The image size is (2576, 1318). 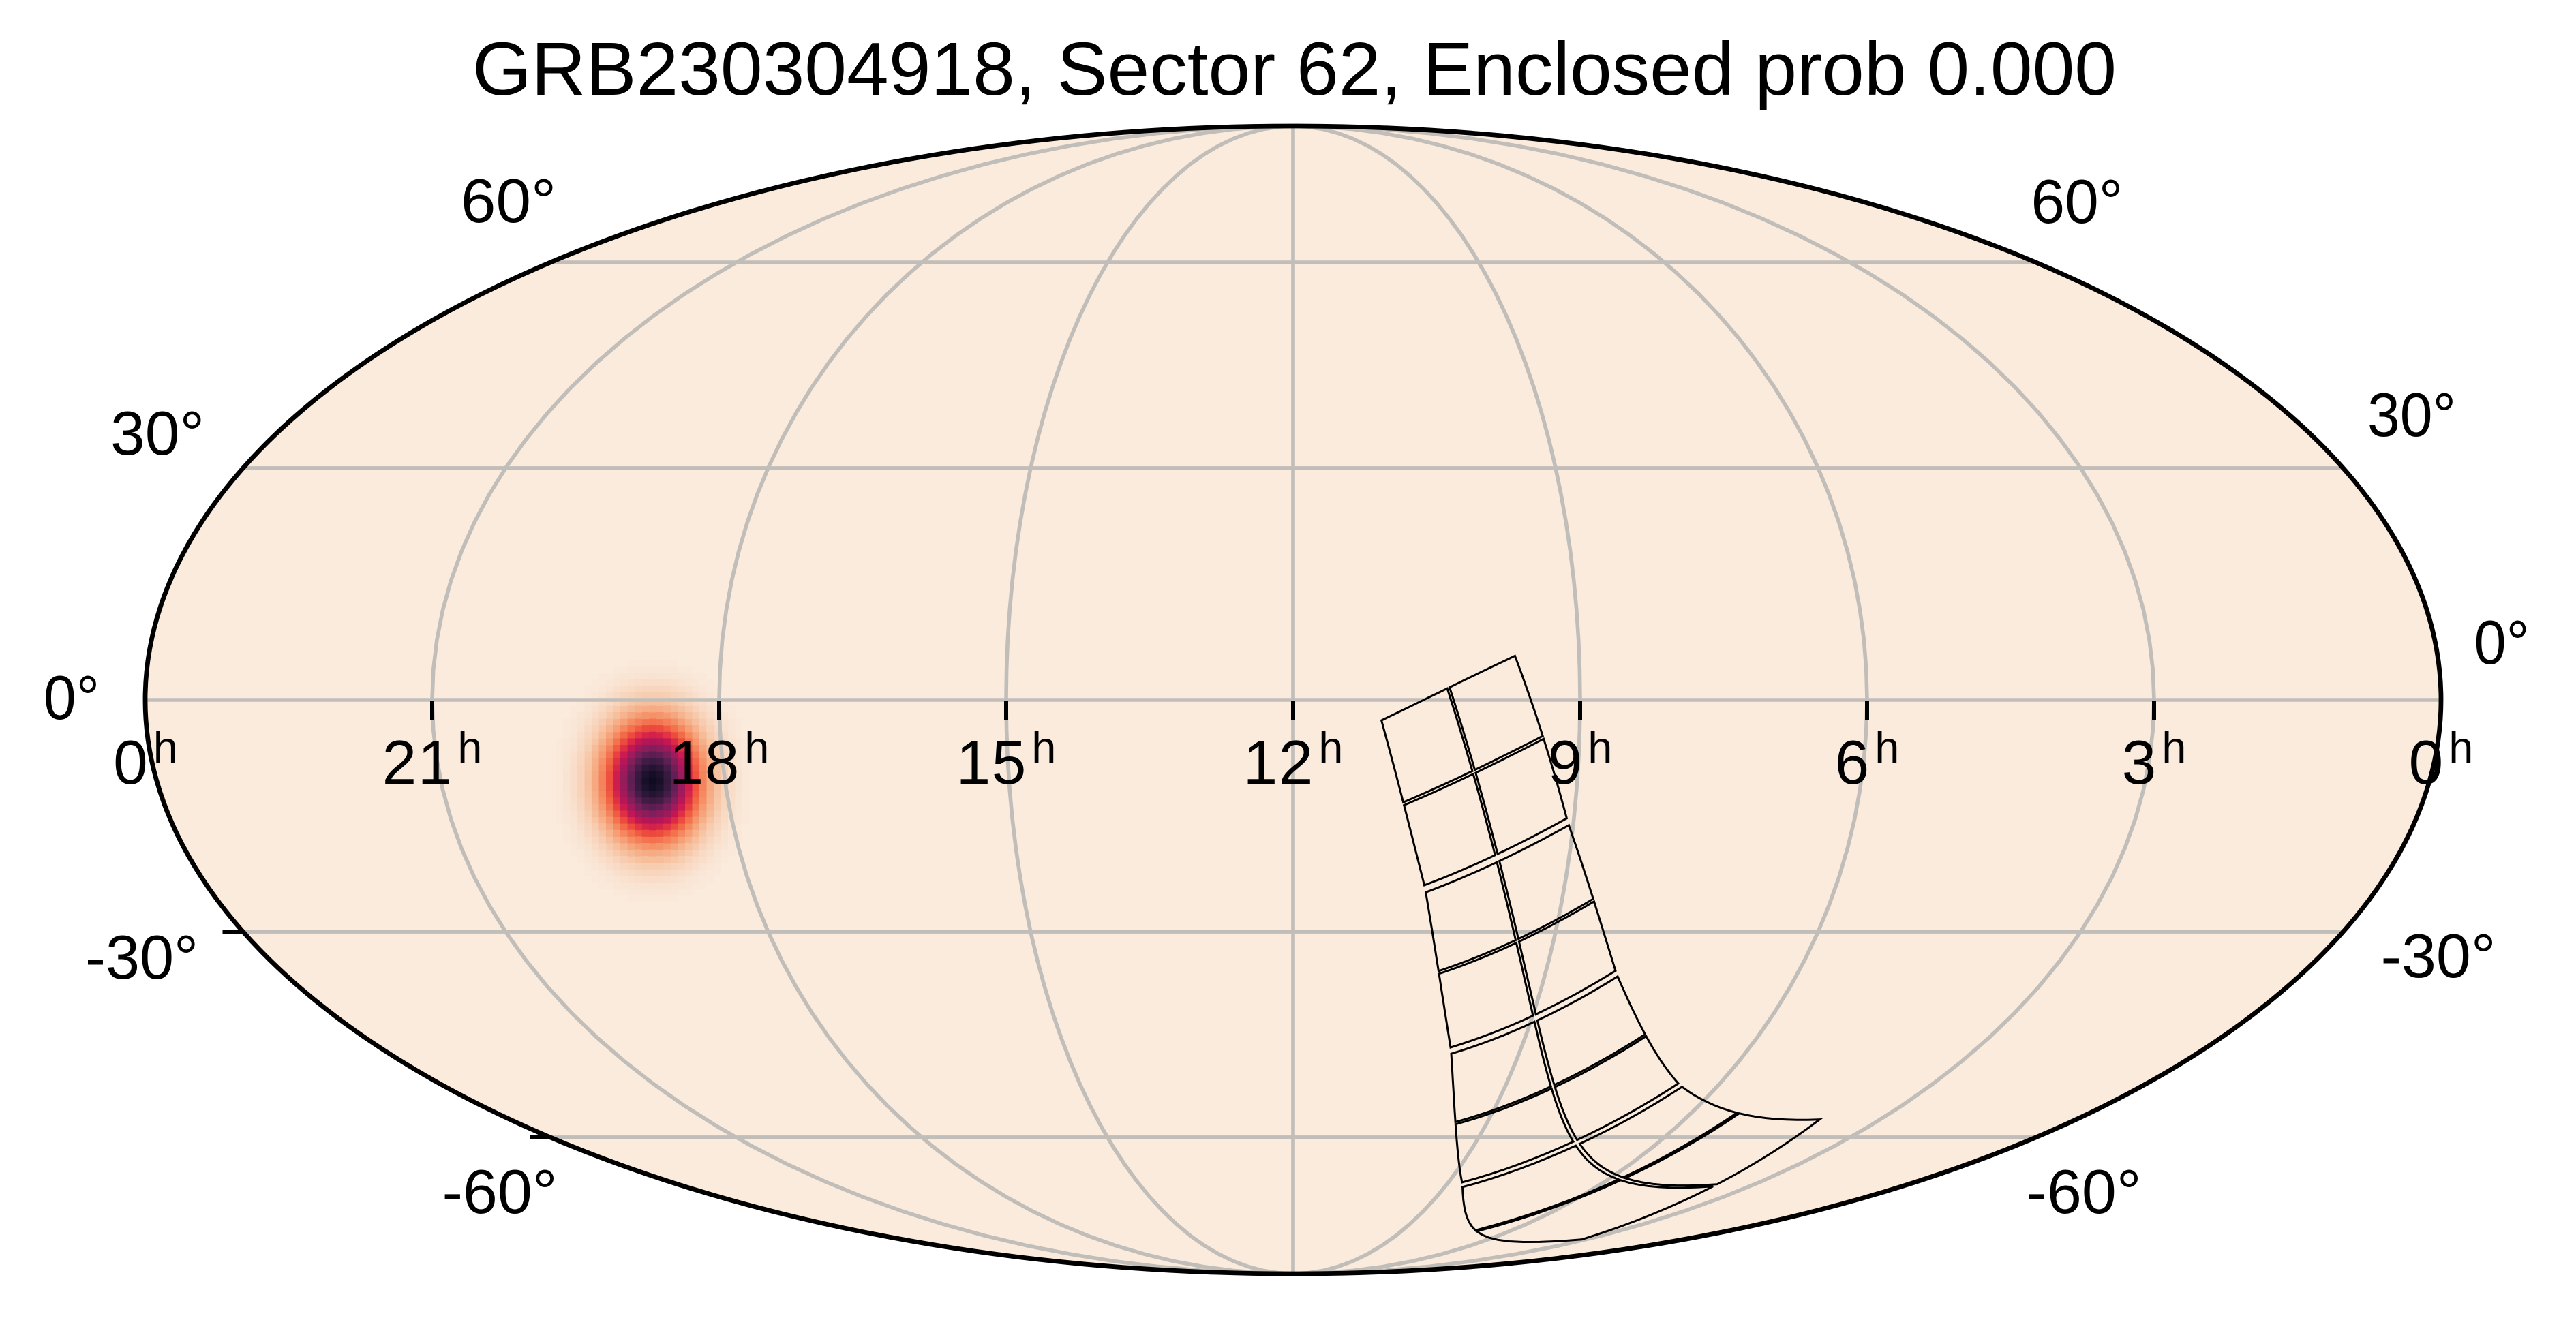 What do you see at coordinates (1278, 763) in the screenshot?
I see `svg-text: 12` at bounding box center [1278, 763].